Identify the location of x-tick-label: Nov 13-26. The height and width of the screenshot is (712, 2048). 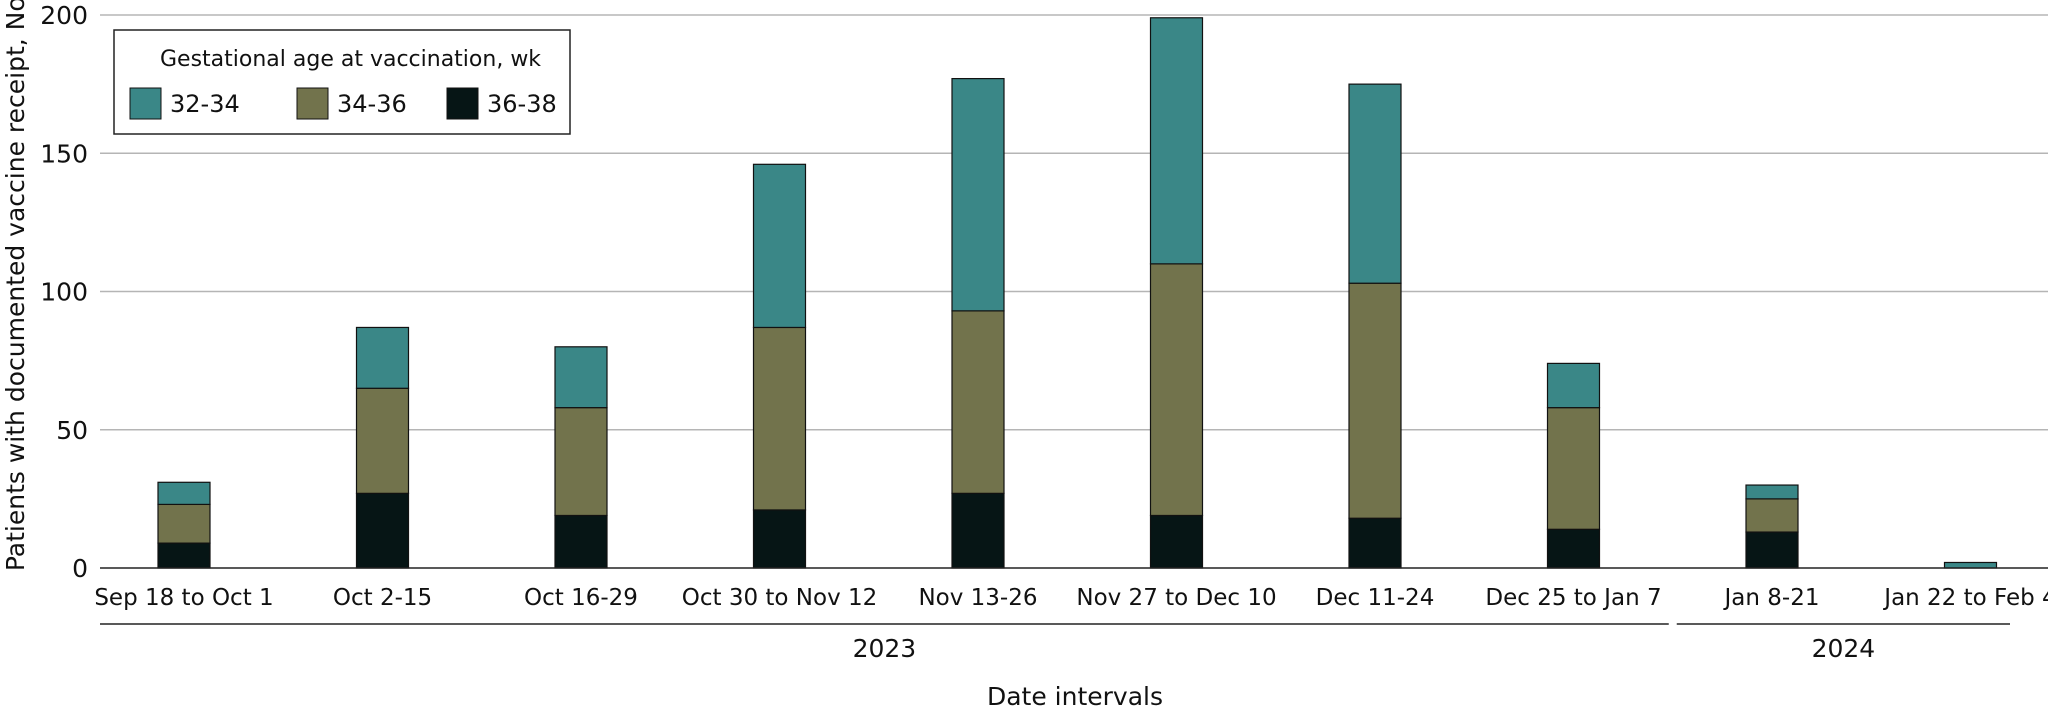
(977, 598).